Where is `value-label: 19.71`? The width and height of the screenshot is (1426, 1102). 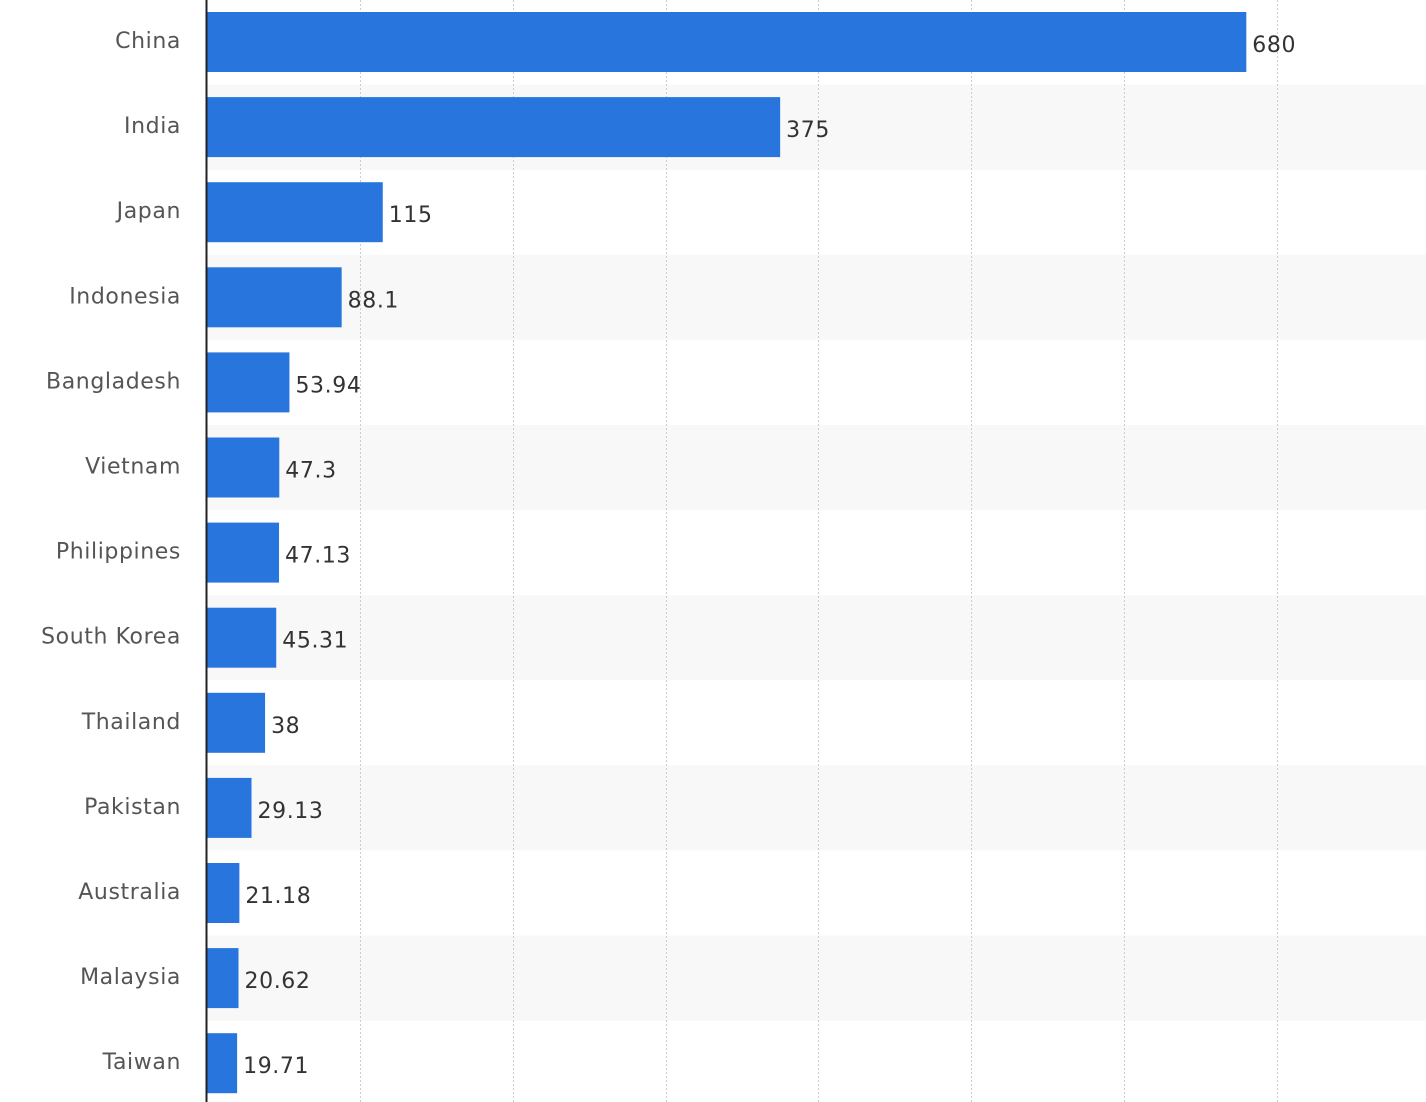 value-label: 19.71 is located at coordinates (276, 1066).